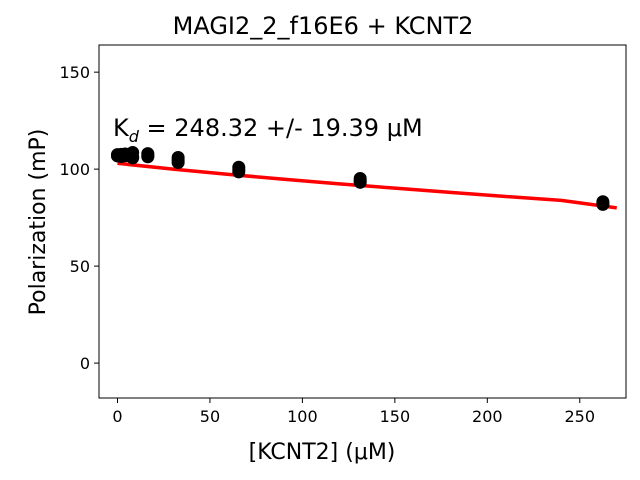 The height and width of the screenshot is (480, 640). I want to click on x-tick-label: 100, so click(302, 416).